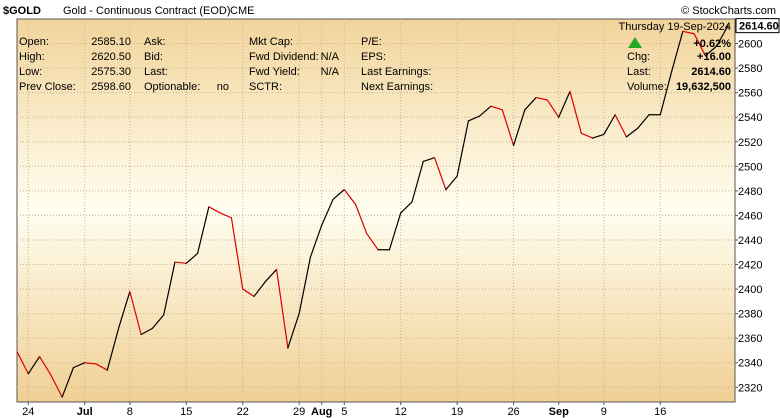  What do you see at coordinates (271, 42) in the screenshot?
I see `mkt-cap-label: Mkt Cap:` at bounding box center [271, 42].